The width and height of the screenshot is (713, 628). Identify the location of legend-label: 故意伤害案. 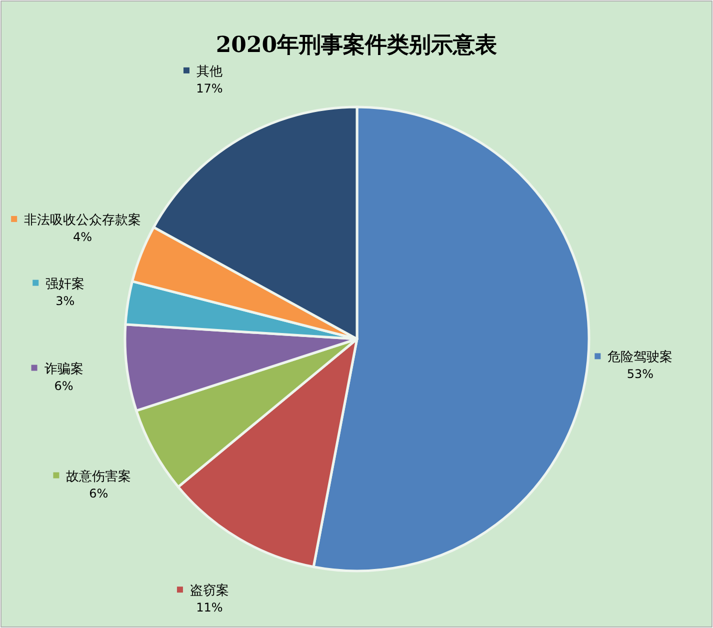
(99, 476).